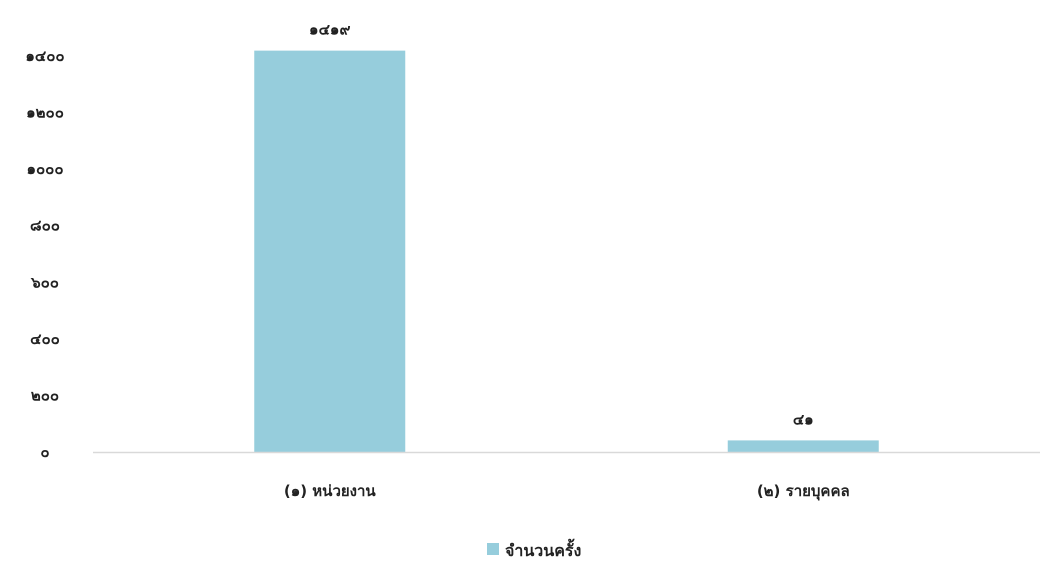  I want to click on y-tick-label: ๒๐๐, so click(45, 395).